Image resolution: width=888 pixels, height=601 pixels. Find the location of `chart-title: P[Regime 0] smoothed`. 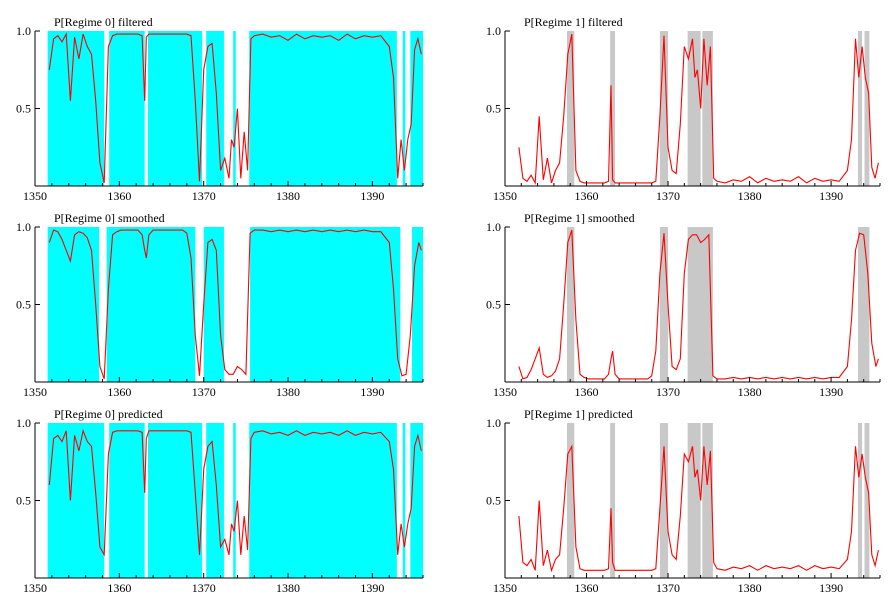

chart-title: P[Regime 0] smoothed is located at coordinates (109, 218).